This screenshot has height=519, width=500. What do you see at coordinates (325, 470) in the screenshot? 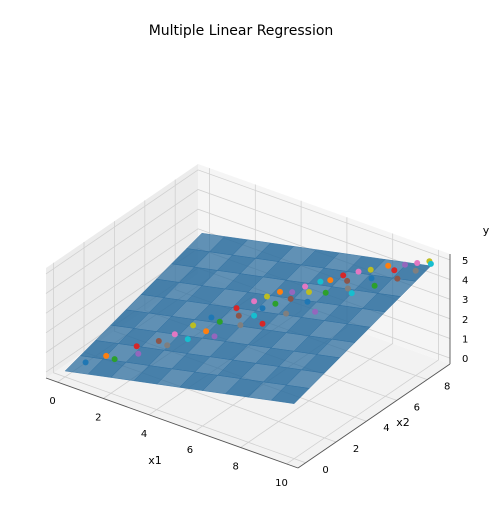
I see `x2-tick-label: 0` at bounding box center [325, 470].